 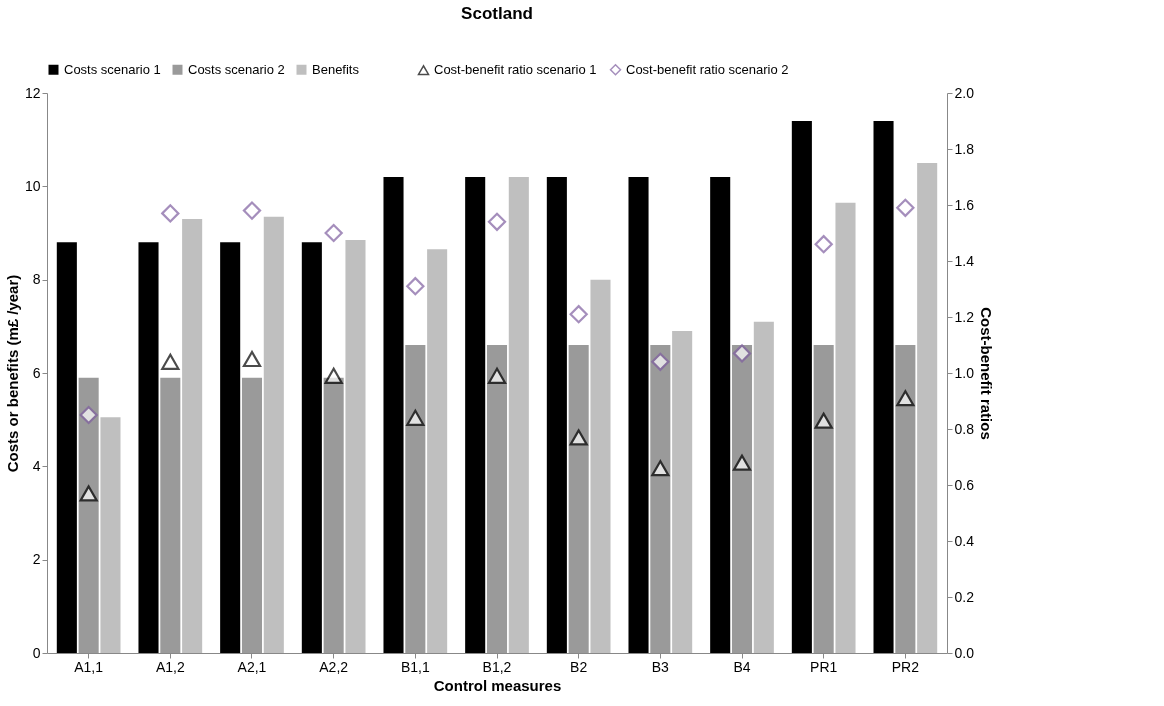 What do you see at coordinates (170, 666) in the screenshot?
I see `x-tick-label: A1,2` at bounding box center [170, 666].